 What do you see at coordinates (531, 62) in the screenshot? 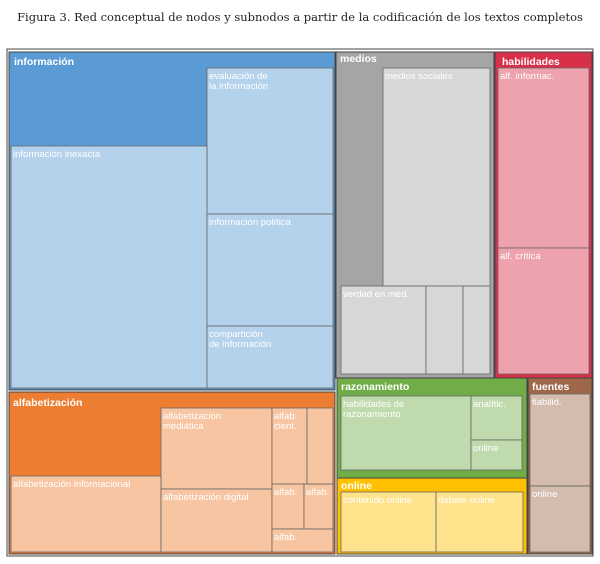
I see `parent-label-habilidades: habilidades` at bounding box center [531, 62].